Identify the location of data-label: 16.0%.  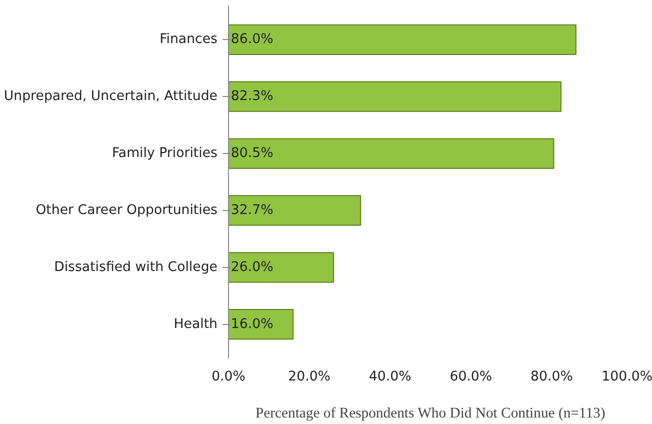
(252, 324).